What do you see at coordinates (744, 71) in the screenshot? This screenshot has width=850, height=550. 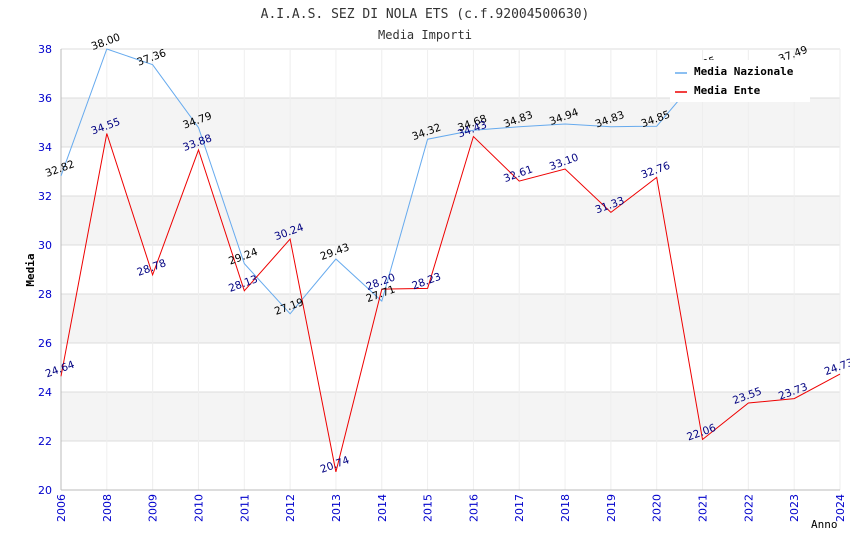 I see `legend-label-nazionale: Media Nazionale` at bounding box center [744, 71].